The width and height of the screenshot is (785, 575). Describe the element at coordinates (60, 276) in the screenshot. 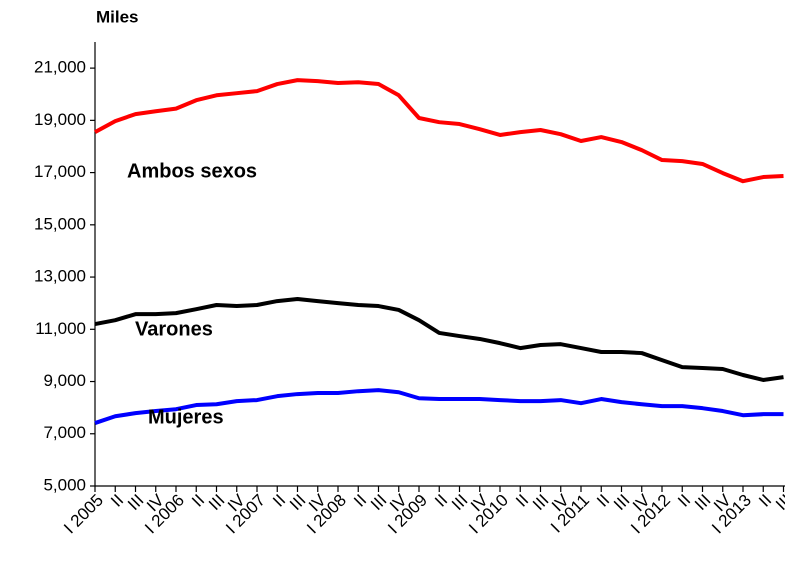

I see `y-tick-label: 13,000` at that location.